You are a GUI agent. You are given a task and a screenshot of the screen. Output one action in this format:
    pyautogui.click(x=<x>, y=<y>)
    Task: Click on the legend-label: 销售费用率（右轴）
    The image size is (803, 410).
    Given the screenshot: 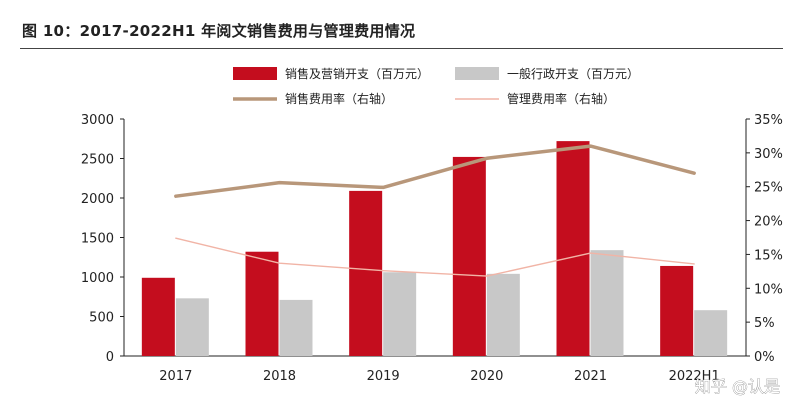 What is the action you would take?
    pyautogui.click(x=339, y=98)
    